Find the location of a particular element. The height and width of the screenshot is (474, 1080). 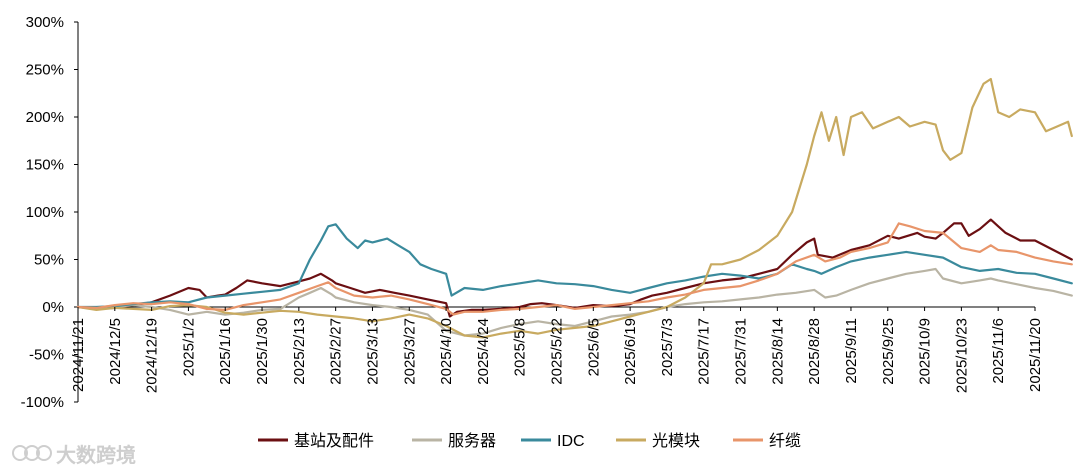

watermark-text: 大数跨境 is located at coordinates (96, 455).